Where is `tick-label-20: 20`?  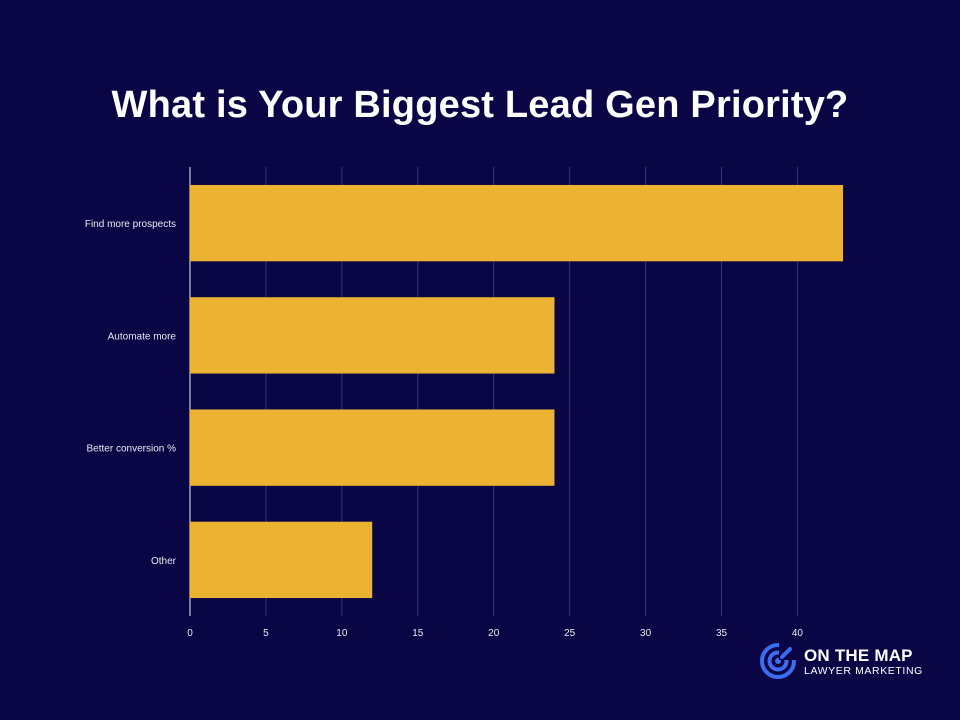
tick-label-20: 20 is located at coordinates (494, 633).